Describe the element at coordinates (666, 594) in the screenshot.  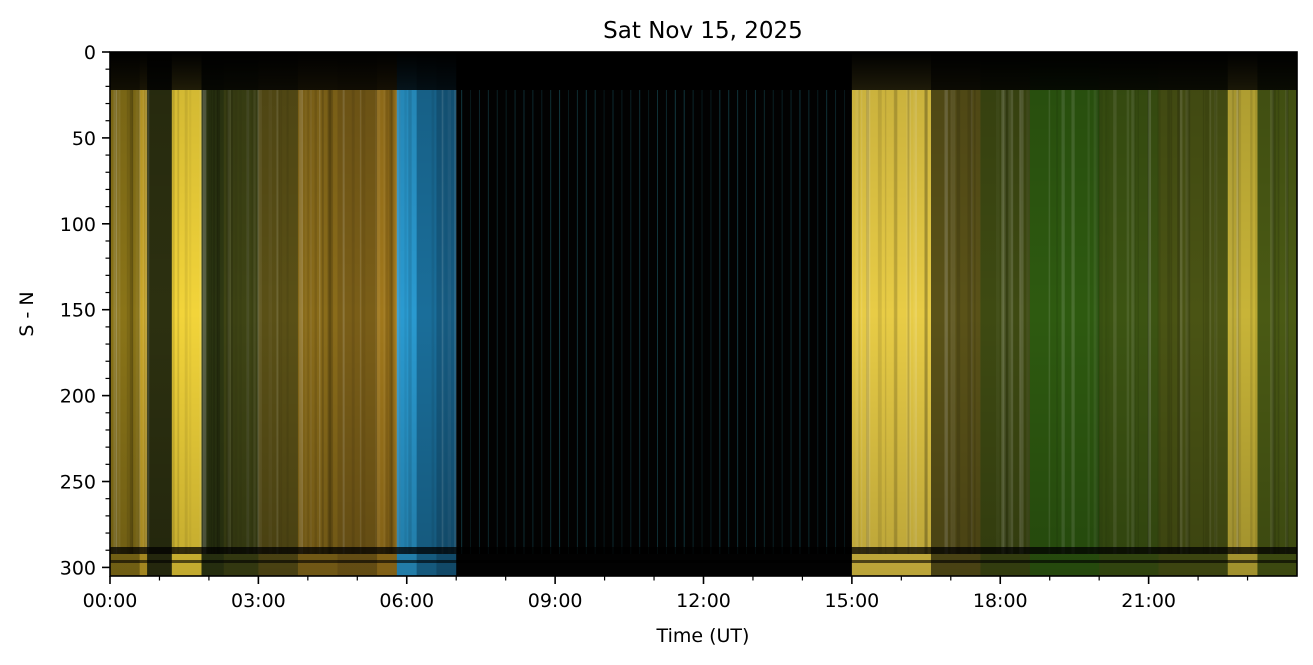
I see `x-axis: 00:00 03:00 06:00 09:00 12:00 15:00 18:00 21:00` at that location.